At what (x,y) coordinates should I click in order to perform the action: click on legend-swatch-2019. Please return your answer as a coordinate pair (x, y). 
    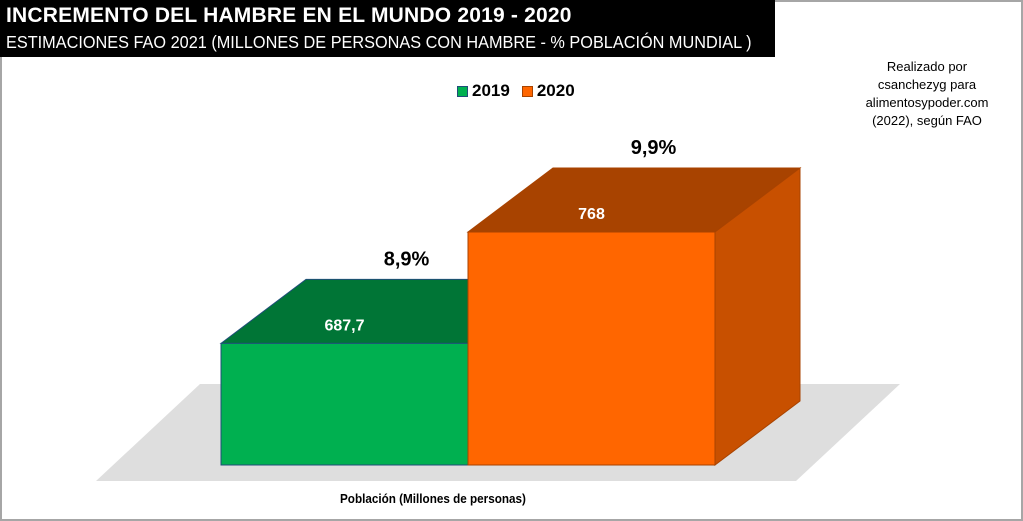
    Looking at the image, I should click on (462, 91).